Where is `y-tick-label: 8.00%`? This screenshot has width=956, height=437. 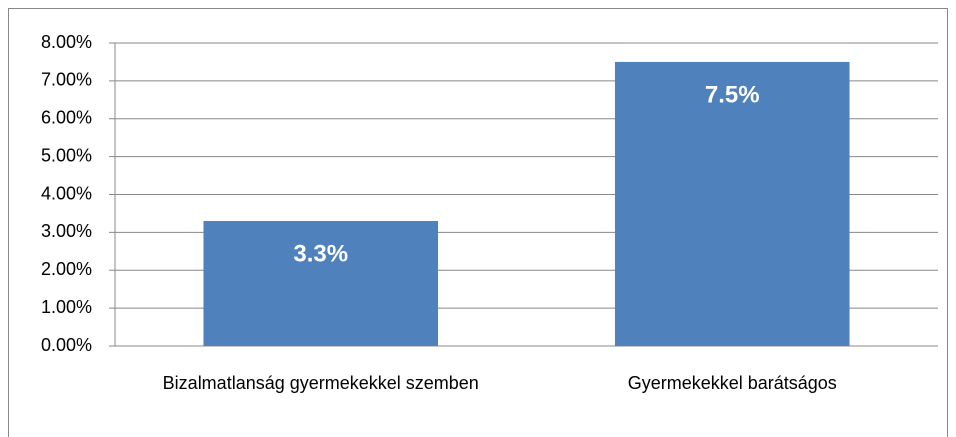
y-tick-label: 8.00% is located at coordinates (66, 42).